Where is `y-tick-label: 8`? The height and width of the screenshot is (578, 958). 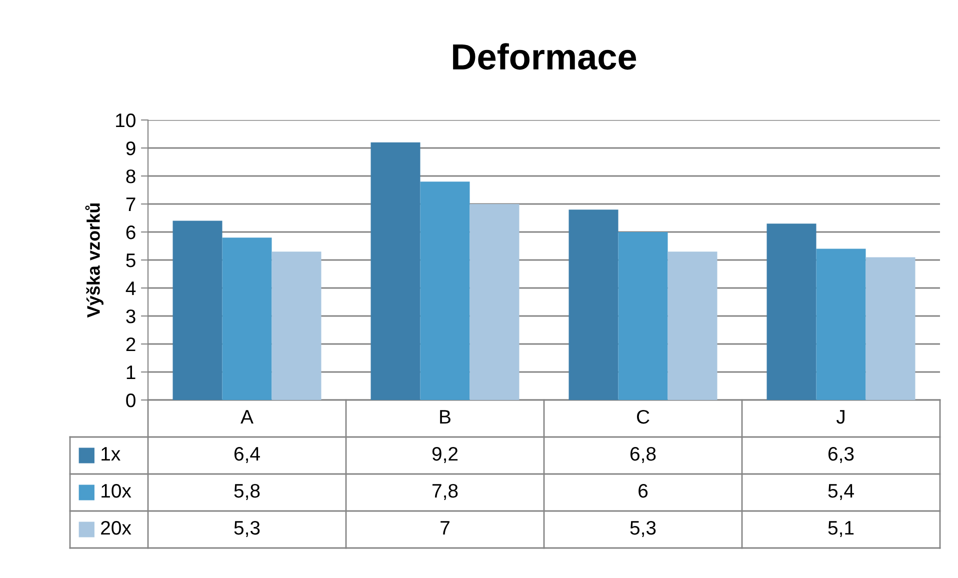 y-tick-label: 8 is located at coordinates (131, 176).